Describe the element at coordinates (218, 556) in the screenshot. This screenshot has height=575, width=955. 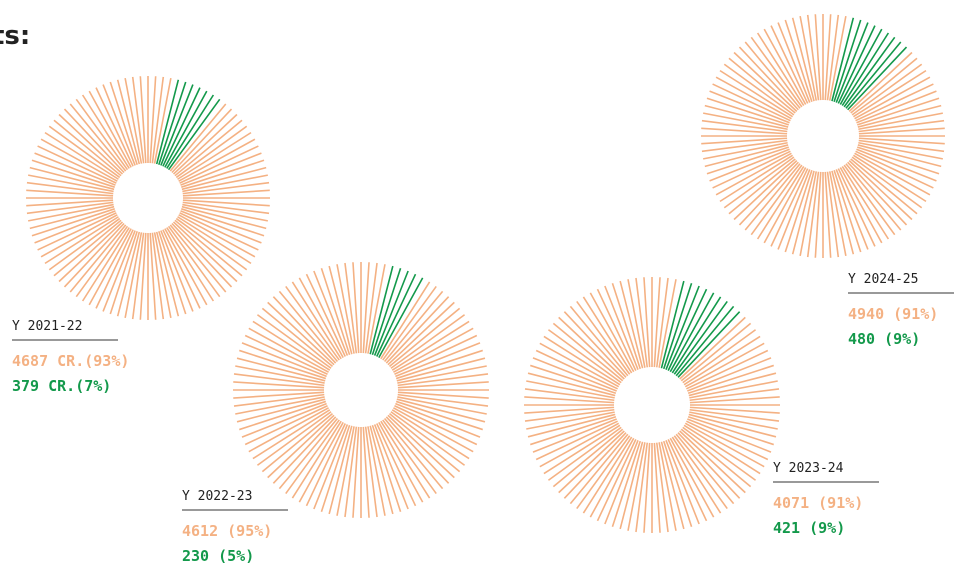
I see `value-label: 230 (5%)` at that location.